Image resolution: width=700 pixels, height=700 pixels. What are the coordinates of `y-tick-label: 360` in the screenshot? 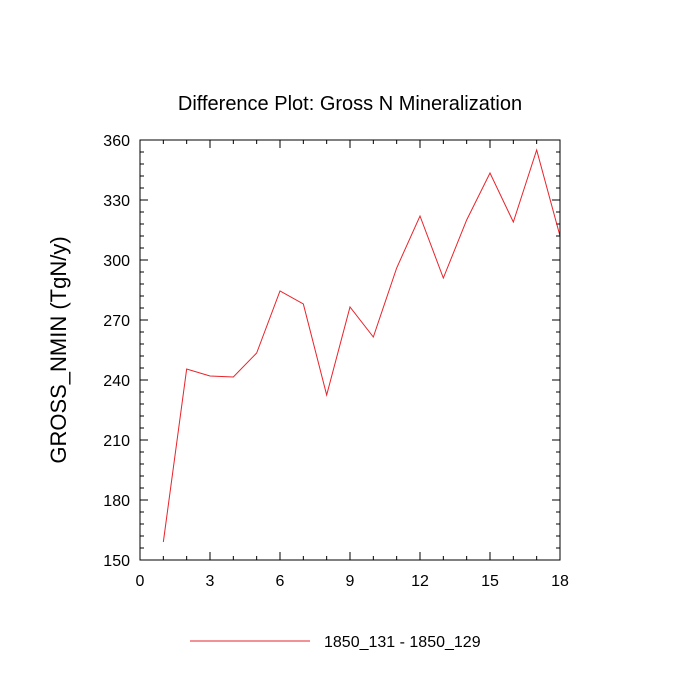 It's located at (116, 141).